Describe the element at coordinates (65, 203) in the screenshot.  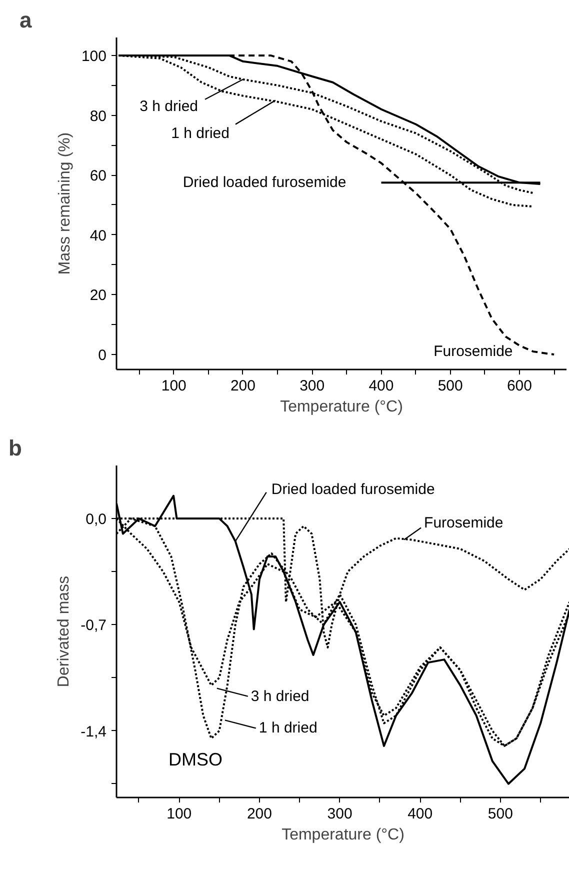
I see `y-axis-title: Mass remaining (%)` at that location.